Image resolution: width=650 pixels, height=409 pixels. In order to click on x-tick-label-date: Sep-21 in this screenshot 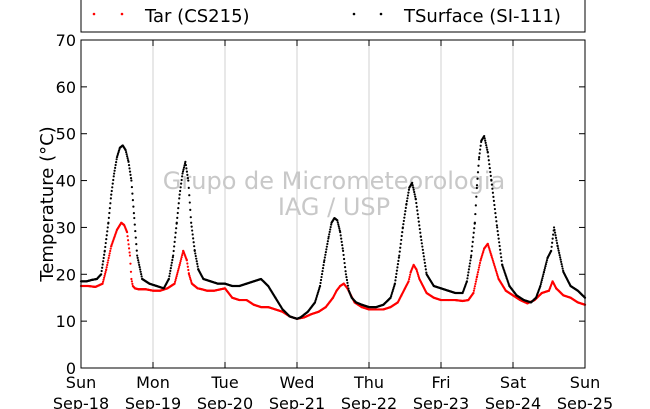, I will do `click(297, 401)`.